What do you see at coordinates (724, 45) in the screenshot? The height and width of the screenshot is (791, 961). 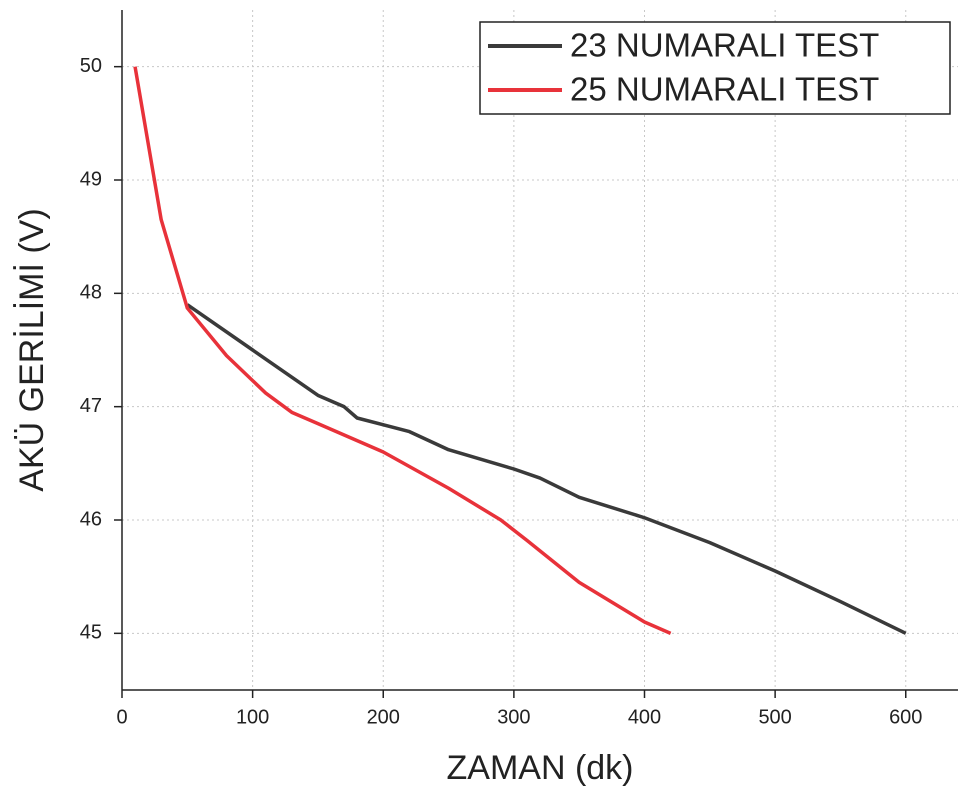 I see `legend-label: 23 NUMARALI TEST` at bounding box center [724, 45].